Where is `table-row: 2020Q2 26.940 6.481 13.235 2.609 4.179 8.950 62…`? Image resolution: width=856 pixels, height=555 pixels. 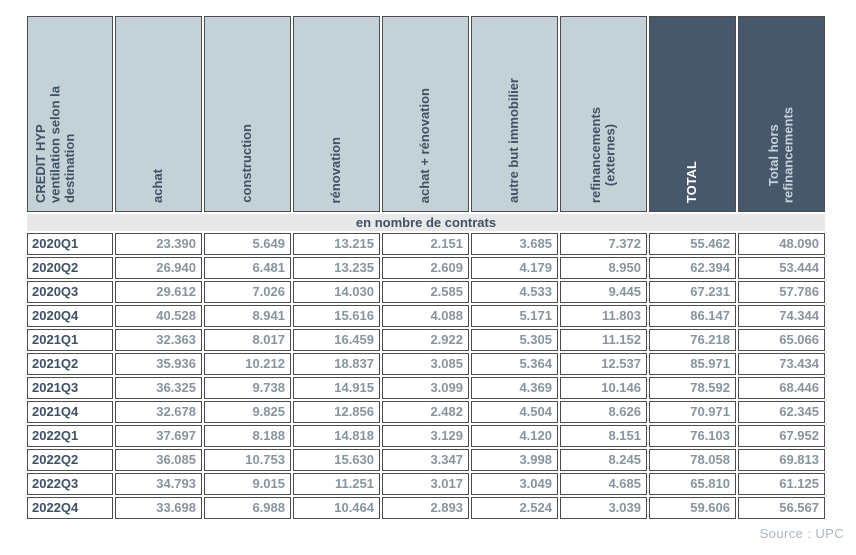
table-row: 2020Q2 26.940 6.481 13.235 2.609 4.179 8.950 62… is located at coordinates (426, 268).